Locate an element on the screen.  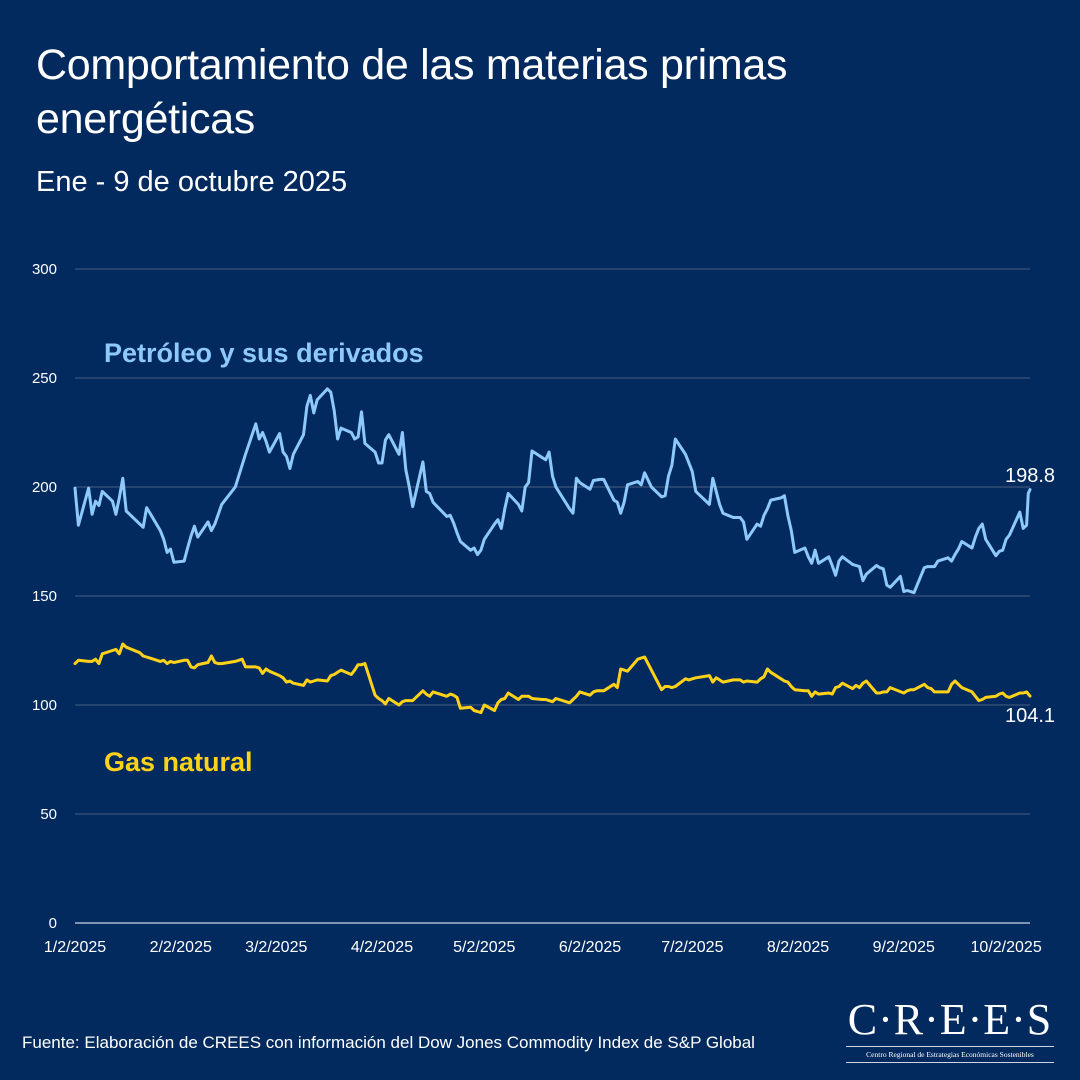
y-tick-label: 100 is located at coordinates (44, 705).